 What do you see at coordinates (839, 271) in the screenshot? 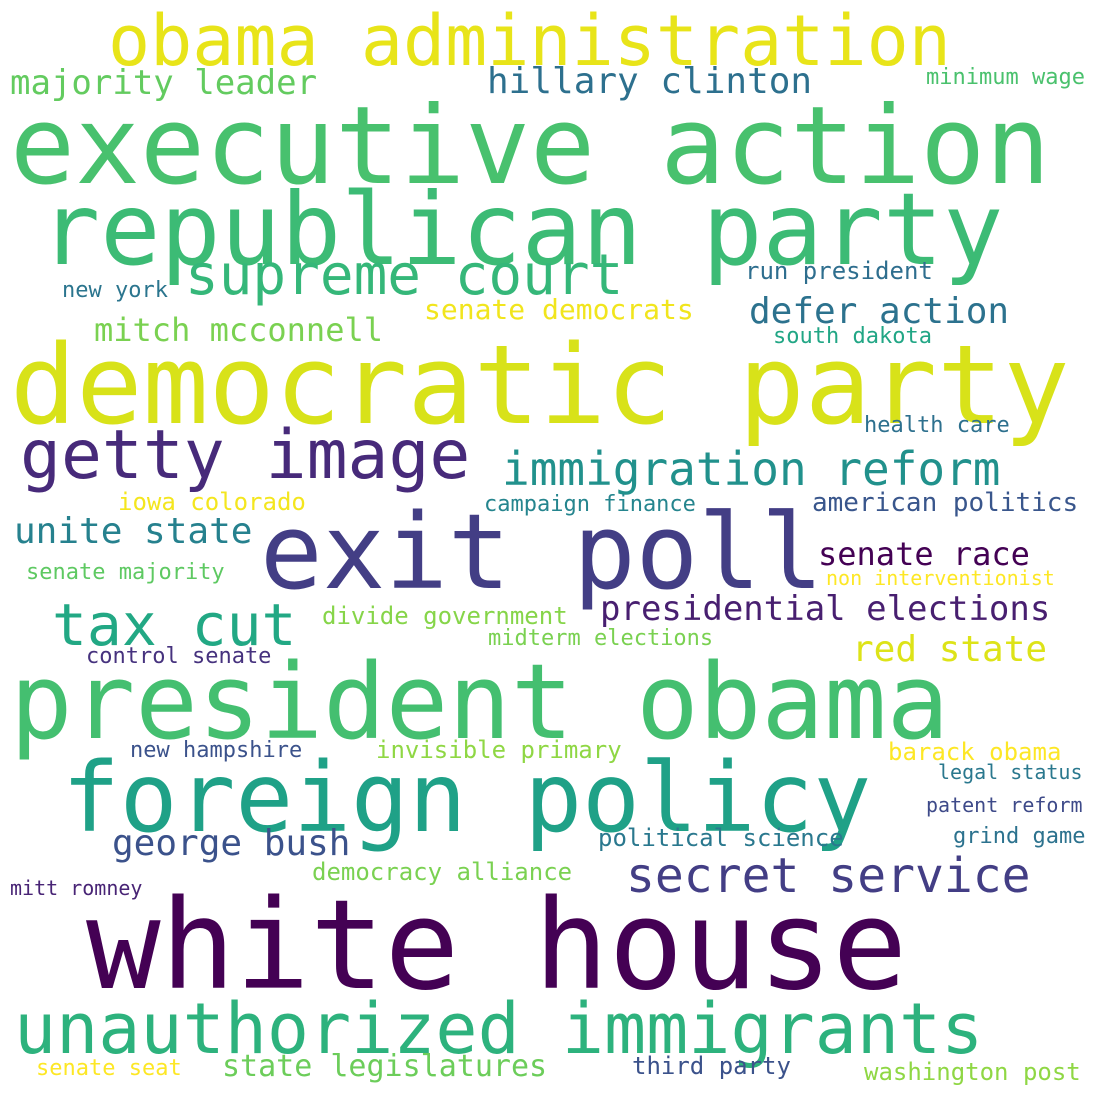
I see `word-run-president: run president` at bounding box center [839, 271].